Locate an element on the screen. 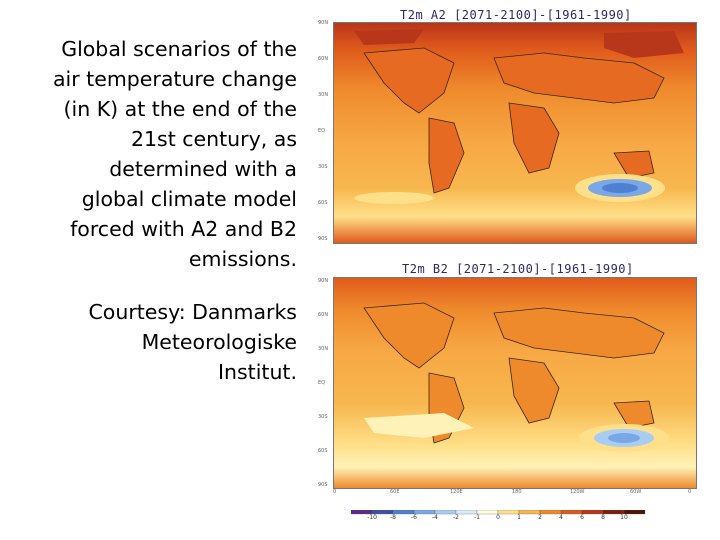 The image size is (720, 540). colorbar-label: -8 is located at coordinates (393, 517).